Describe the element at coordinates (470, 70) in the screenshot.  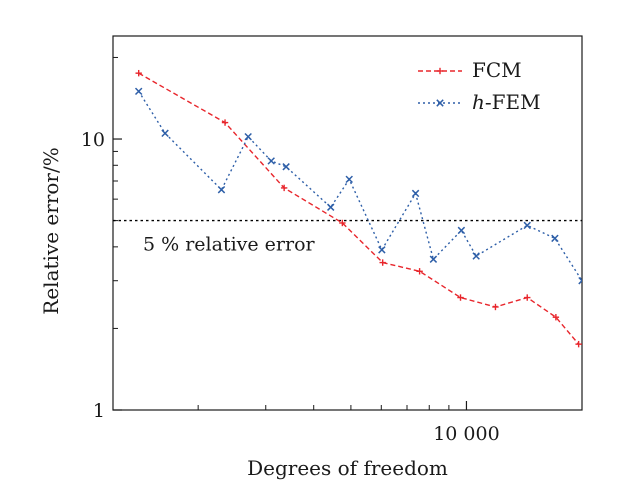
I see `legend-item-fcm: FCM` at that location.